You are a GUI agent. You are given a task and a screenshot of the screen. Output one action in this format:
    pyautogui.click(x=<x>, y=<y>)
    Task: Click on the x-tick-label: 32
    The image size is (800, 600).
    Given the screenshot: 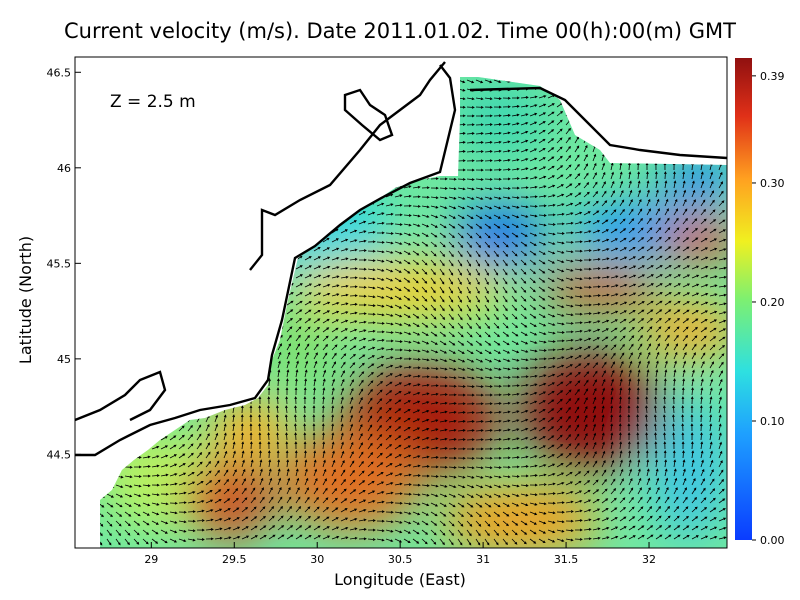 What is the action you would take?
    pyautogui.click(x=649, y=559)
    